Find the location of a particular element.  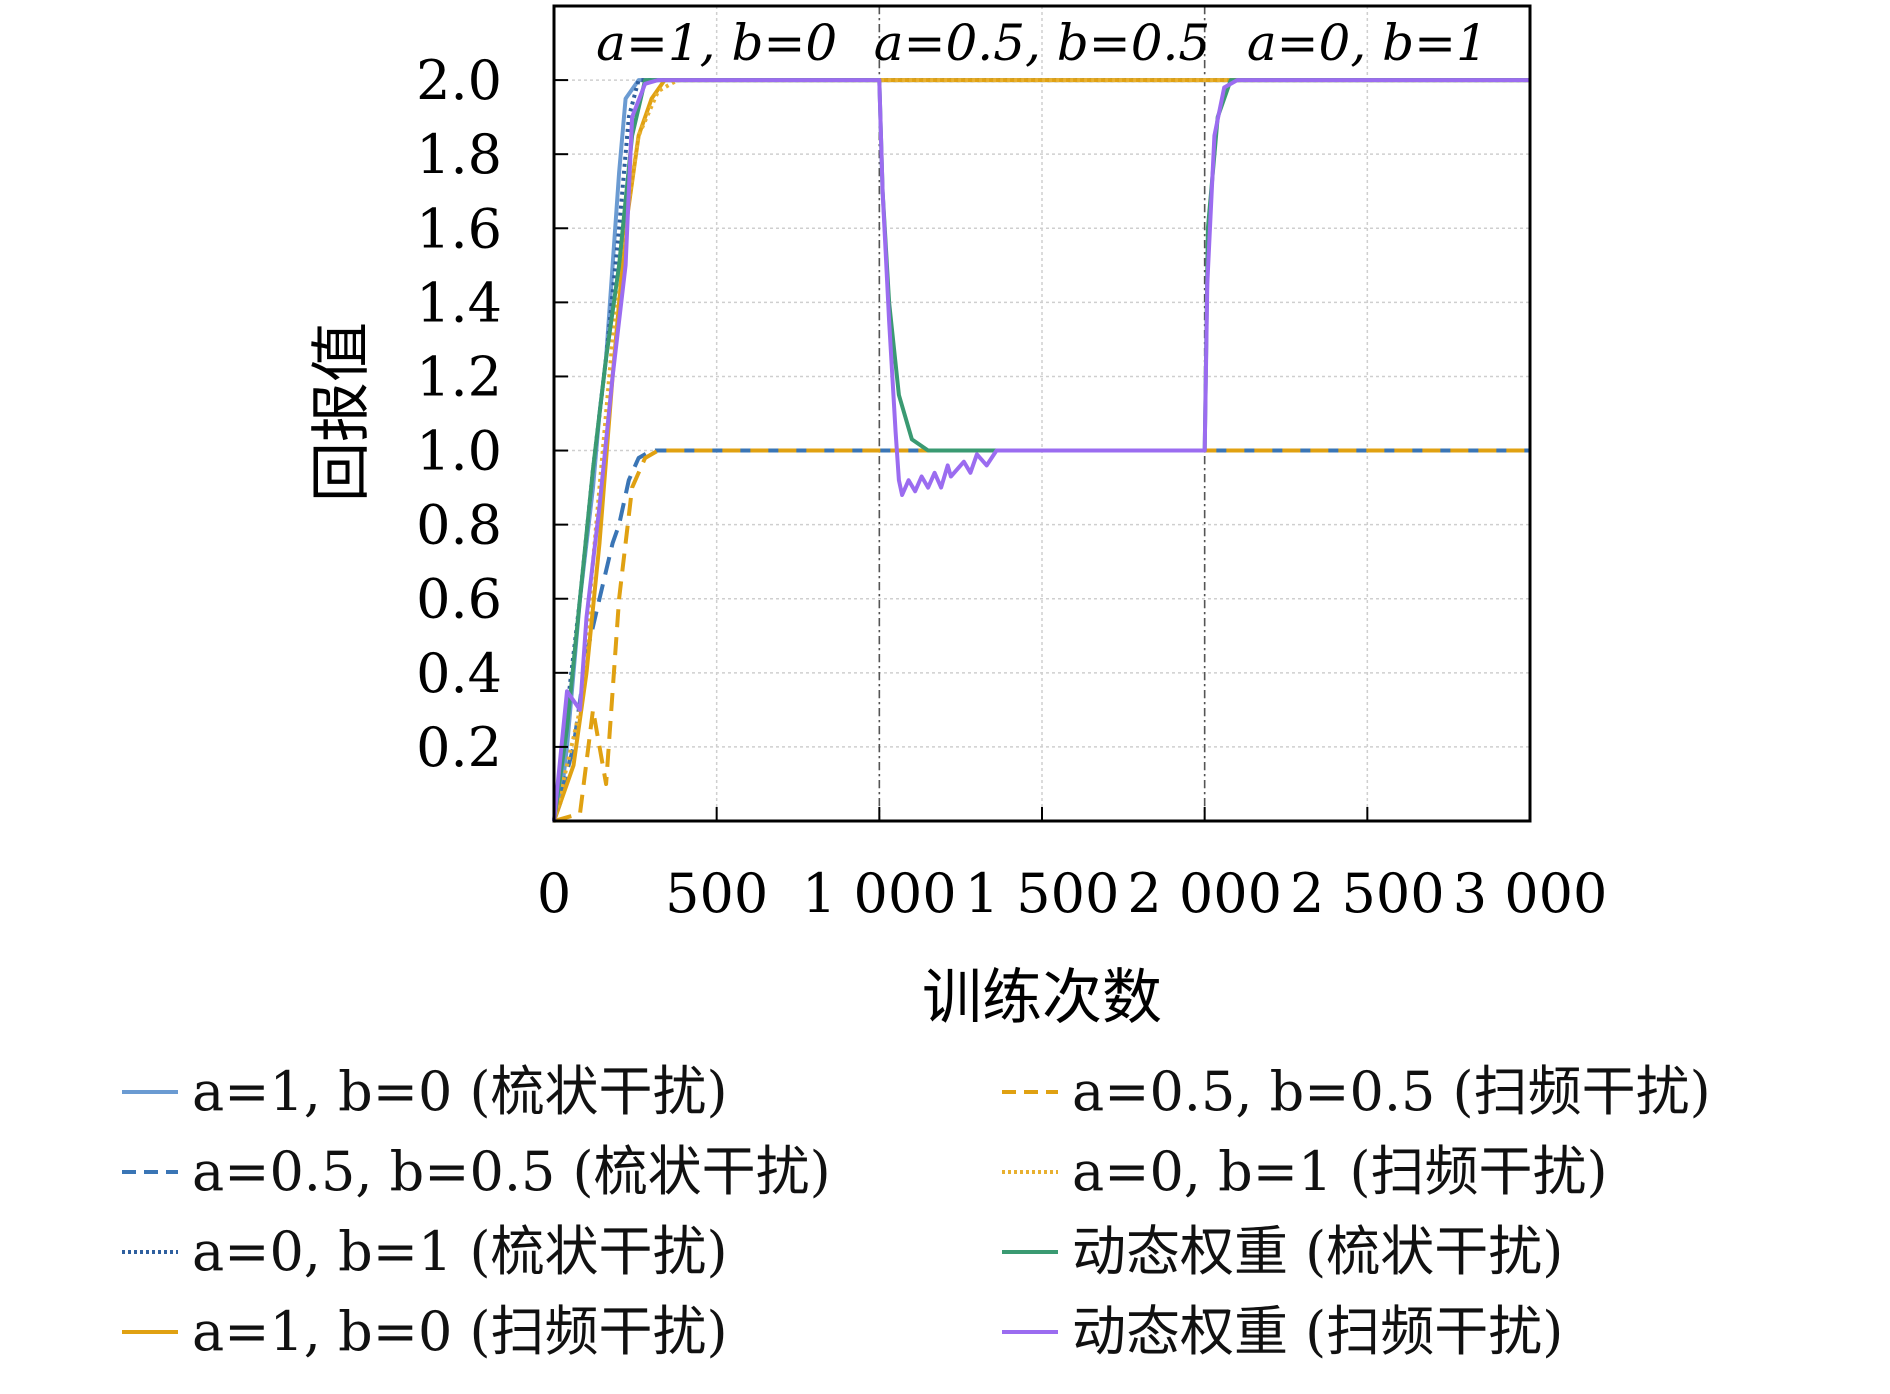

phase-label: a=0.5, b=0.5 is located at coordinates (1042, 43).